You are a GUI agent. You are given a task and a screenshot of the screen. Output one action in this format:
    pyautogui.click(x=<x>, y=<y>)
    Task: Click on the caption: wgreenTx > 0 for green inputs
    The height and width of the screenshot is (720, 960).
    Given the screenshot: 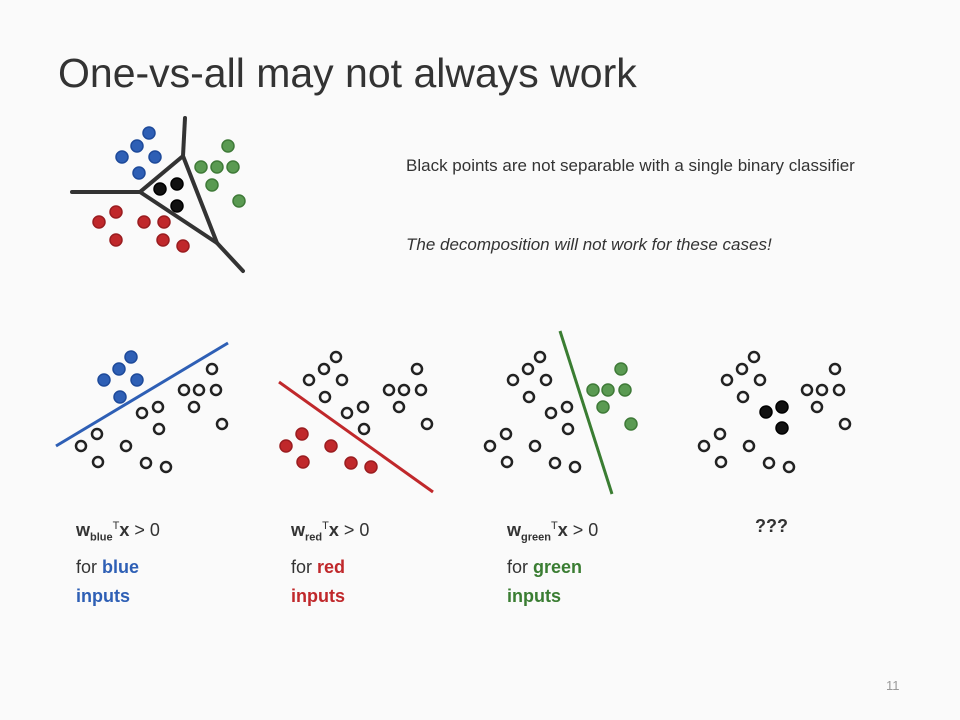 What is the action you would take?
    pyautogui.click(x=602, y=561)
    